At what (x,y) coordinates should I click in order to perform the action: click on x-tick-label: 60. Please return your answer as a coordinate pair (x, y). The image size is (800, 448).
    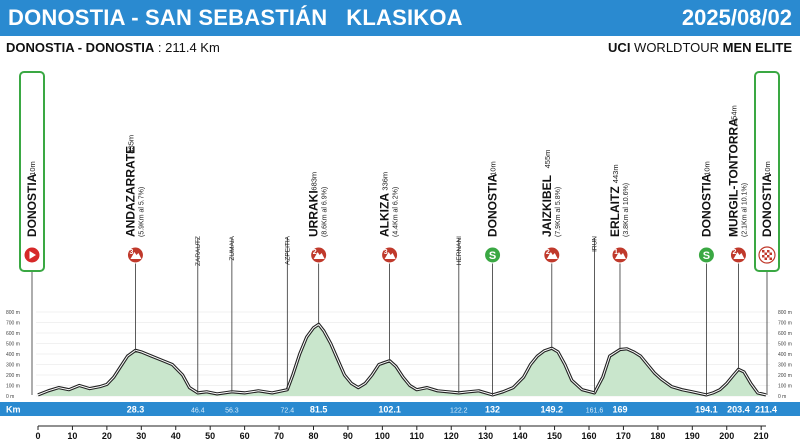
    Looking at the image, I should click on (245, 436).